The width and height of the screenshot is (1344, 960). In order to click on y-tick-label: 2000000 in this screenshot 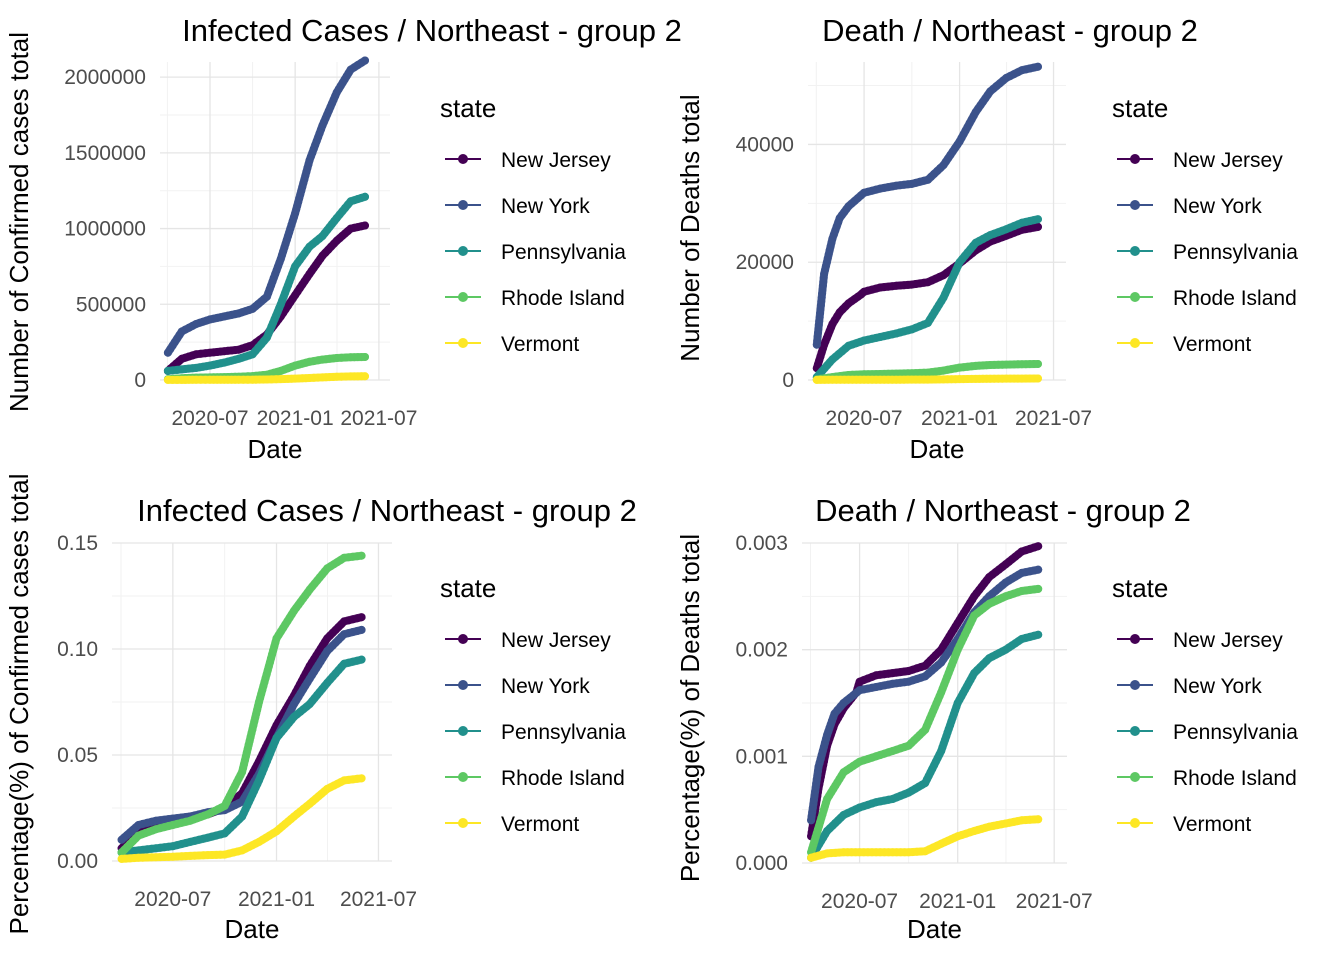, I will do `click(105, 77)`.